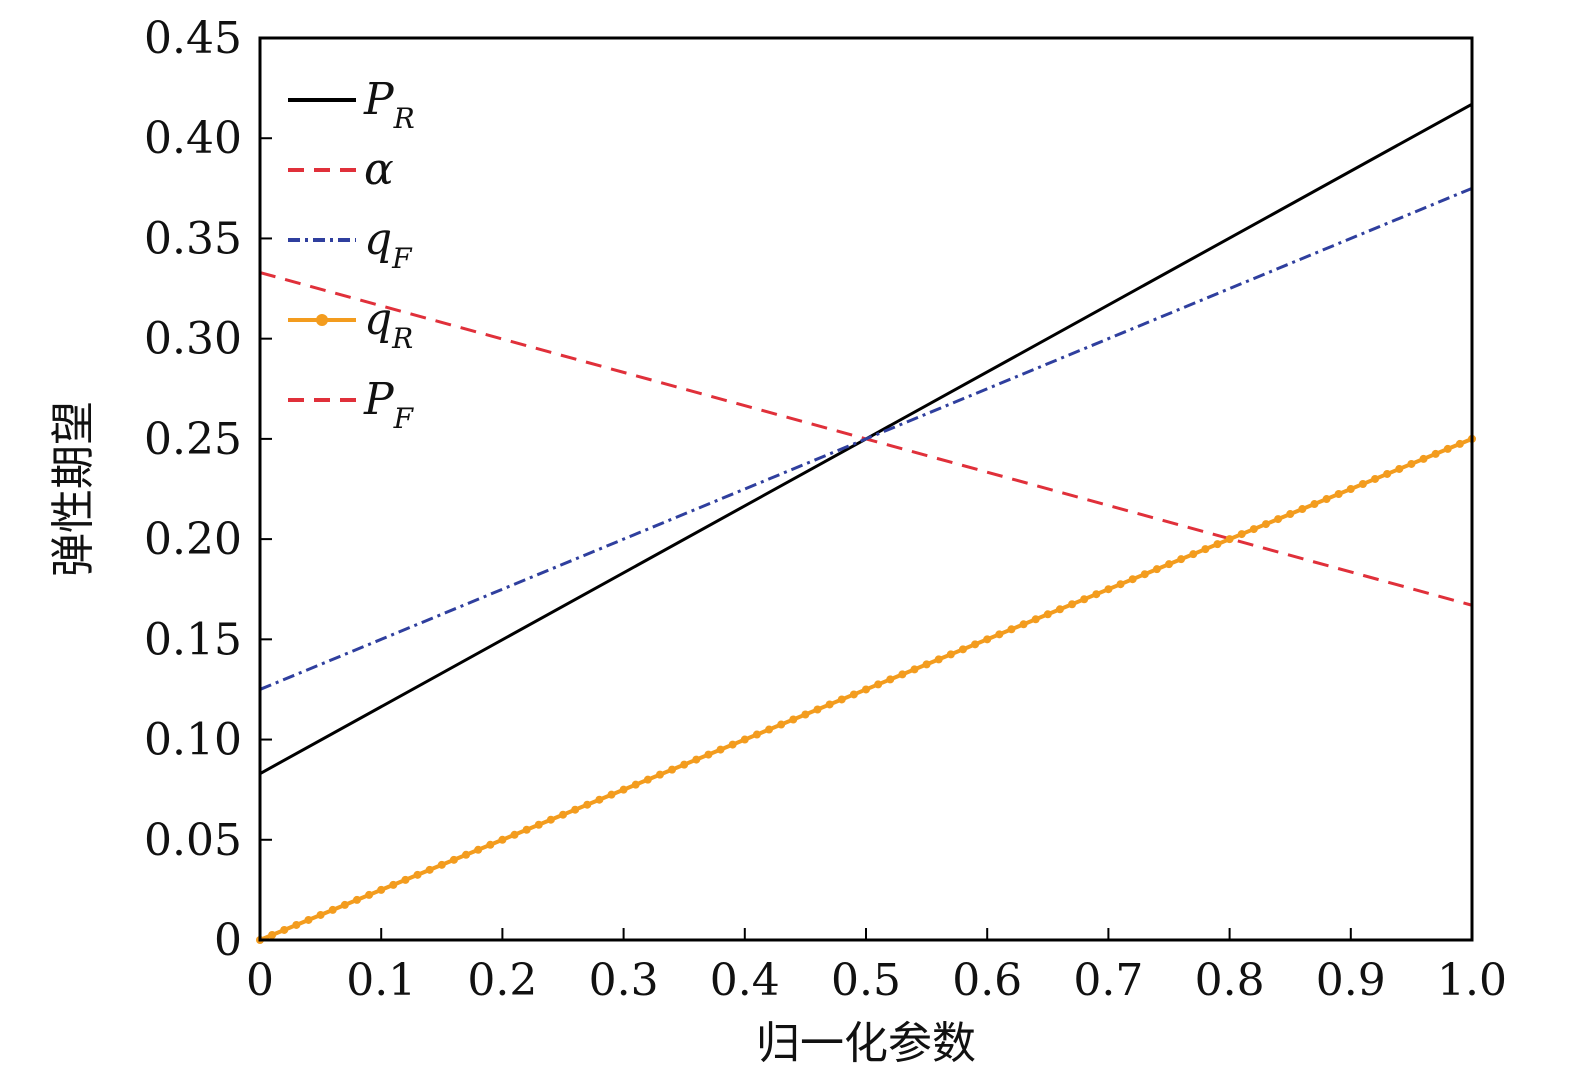 The height and width of the screenshot is (1083, 1575). What do you see at coordinates (389, 104) in the screenshot?
I see `legend-label: PR` at bounding box center [389, 104].